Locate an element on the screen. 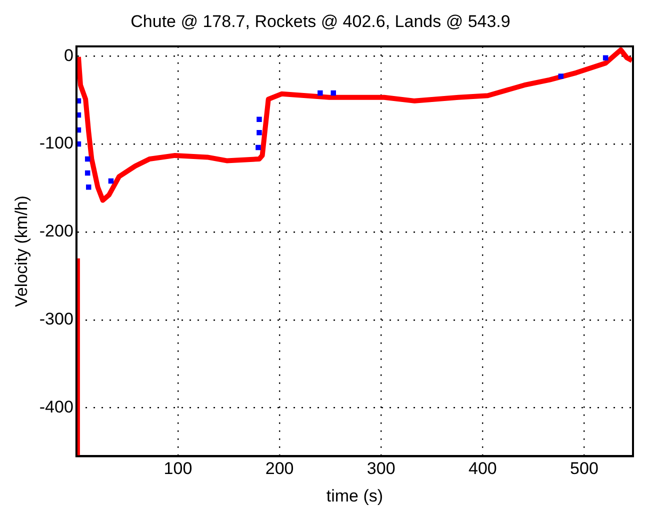 The width and height of the screenshot is (665, 519). y-axis-title: Velocity (km/h) is located at coordinates (21, 252).